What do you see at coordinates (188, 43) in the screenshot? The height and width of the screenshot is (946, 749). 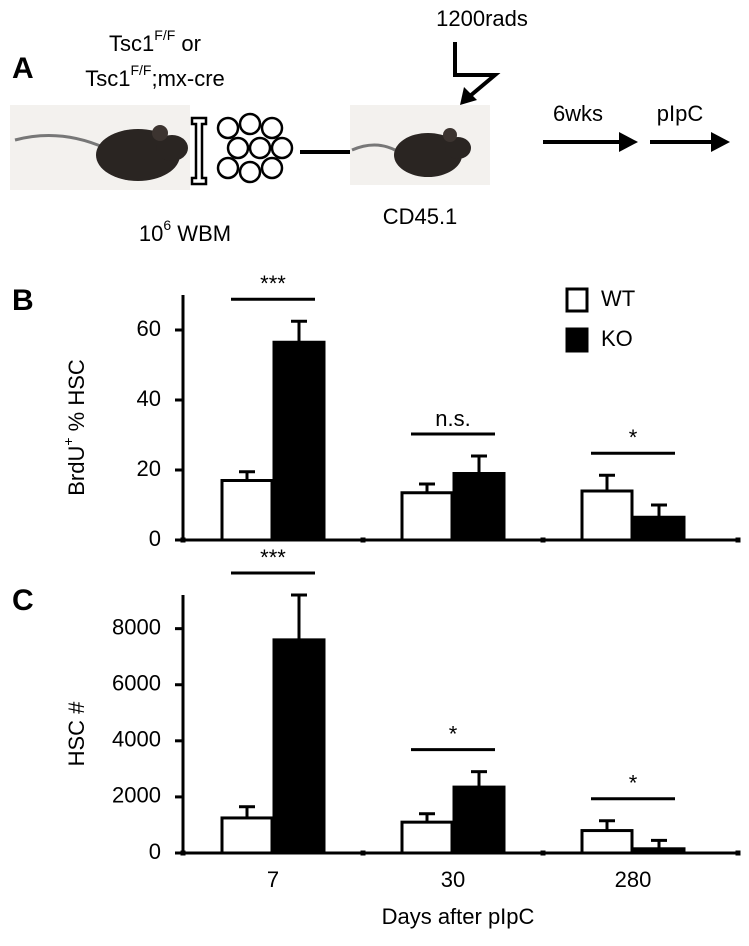 I see `text-part: or` at bounding box center [188, 43].